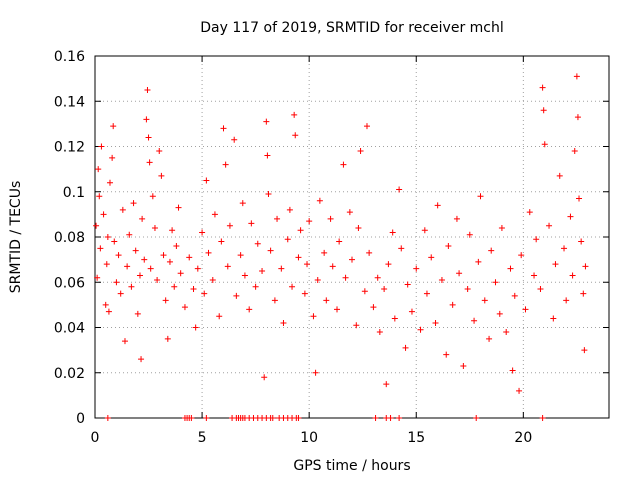  I want to click on y-tick-label: 0.16, so click(69, 57).